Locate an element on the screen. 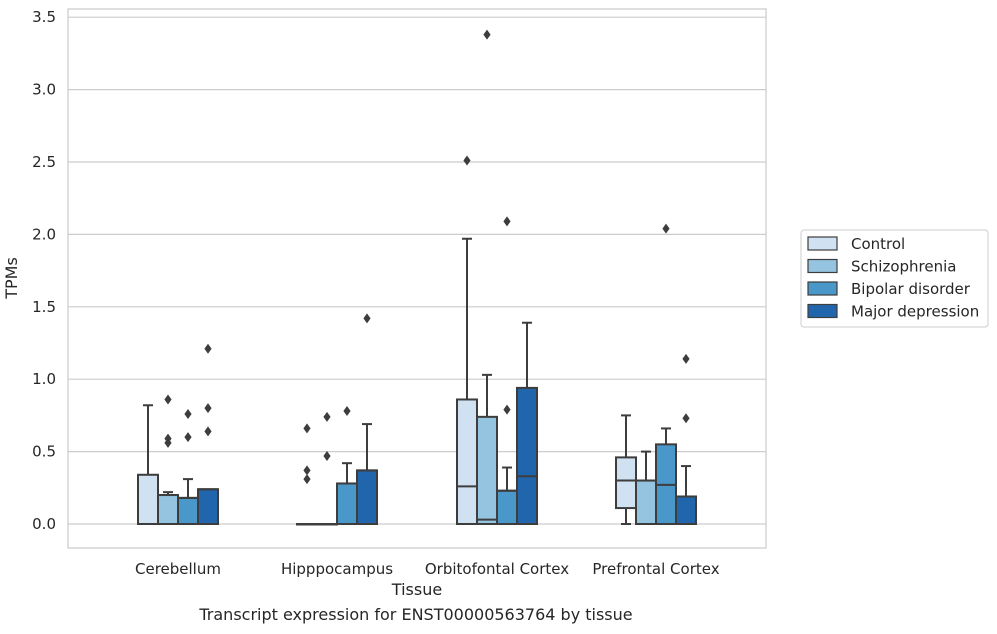 The image size is (997, 634). y-tick-label: 3.0 is located at coordinates (44, 90).